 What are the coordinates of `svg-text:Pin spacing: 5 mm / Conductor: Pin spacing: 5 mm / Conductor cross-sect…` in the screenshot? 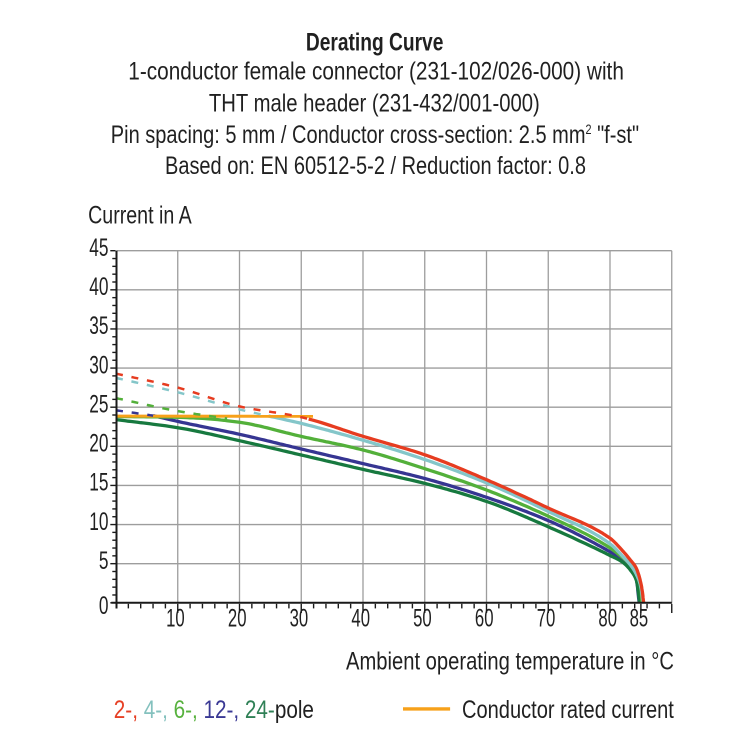 It's located at (375, 135).